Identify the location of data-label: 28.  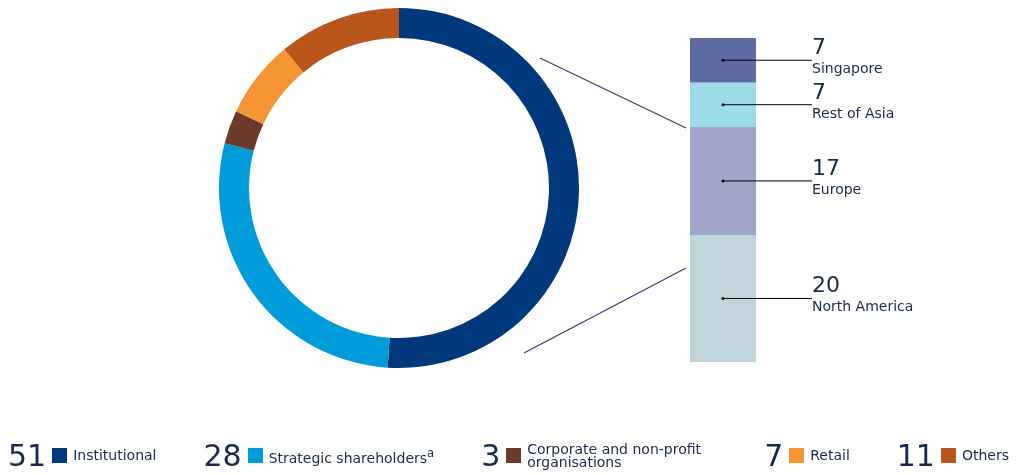
(222, 455).